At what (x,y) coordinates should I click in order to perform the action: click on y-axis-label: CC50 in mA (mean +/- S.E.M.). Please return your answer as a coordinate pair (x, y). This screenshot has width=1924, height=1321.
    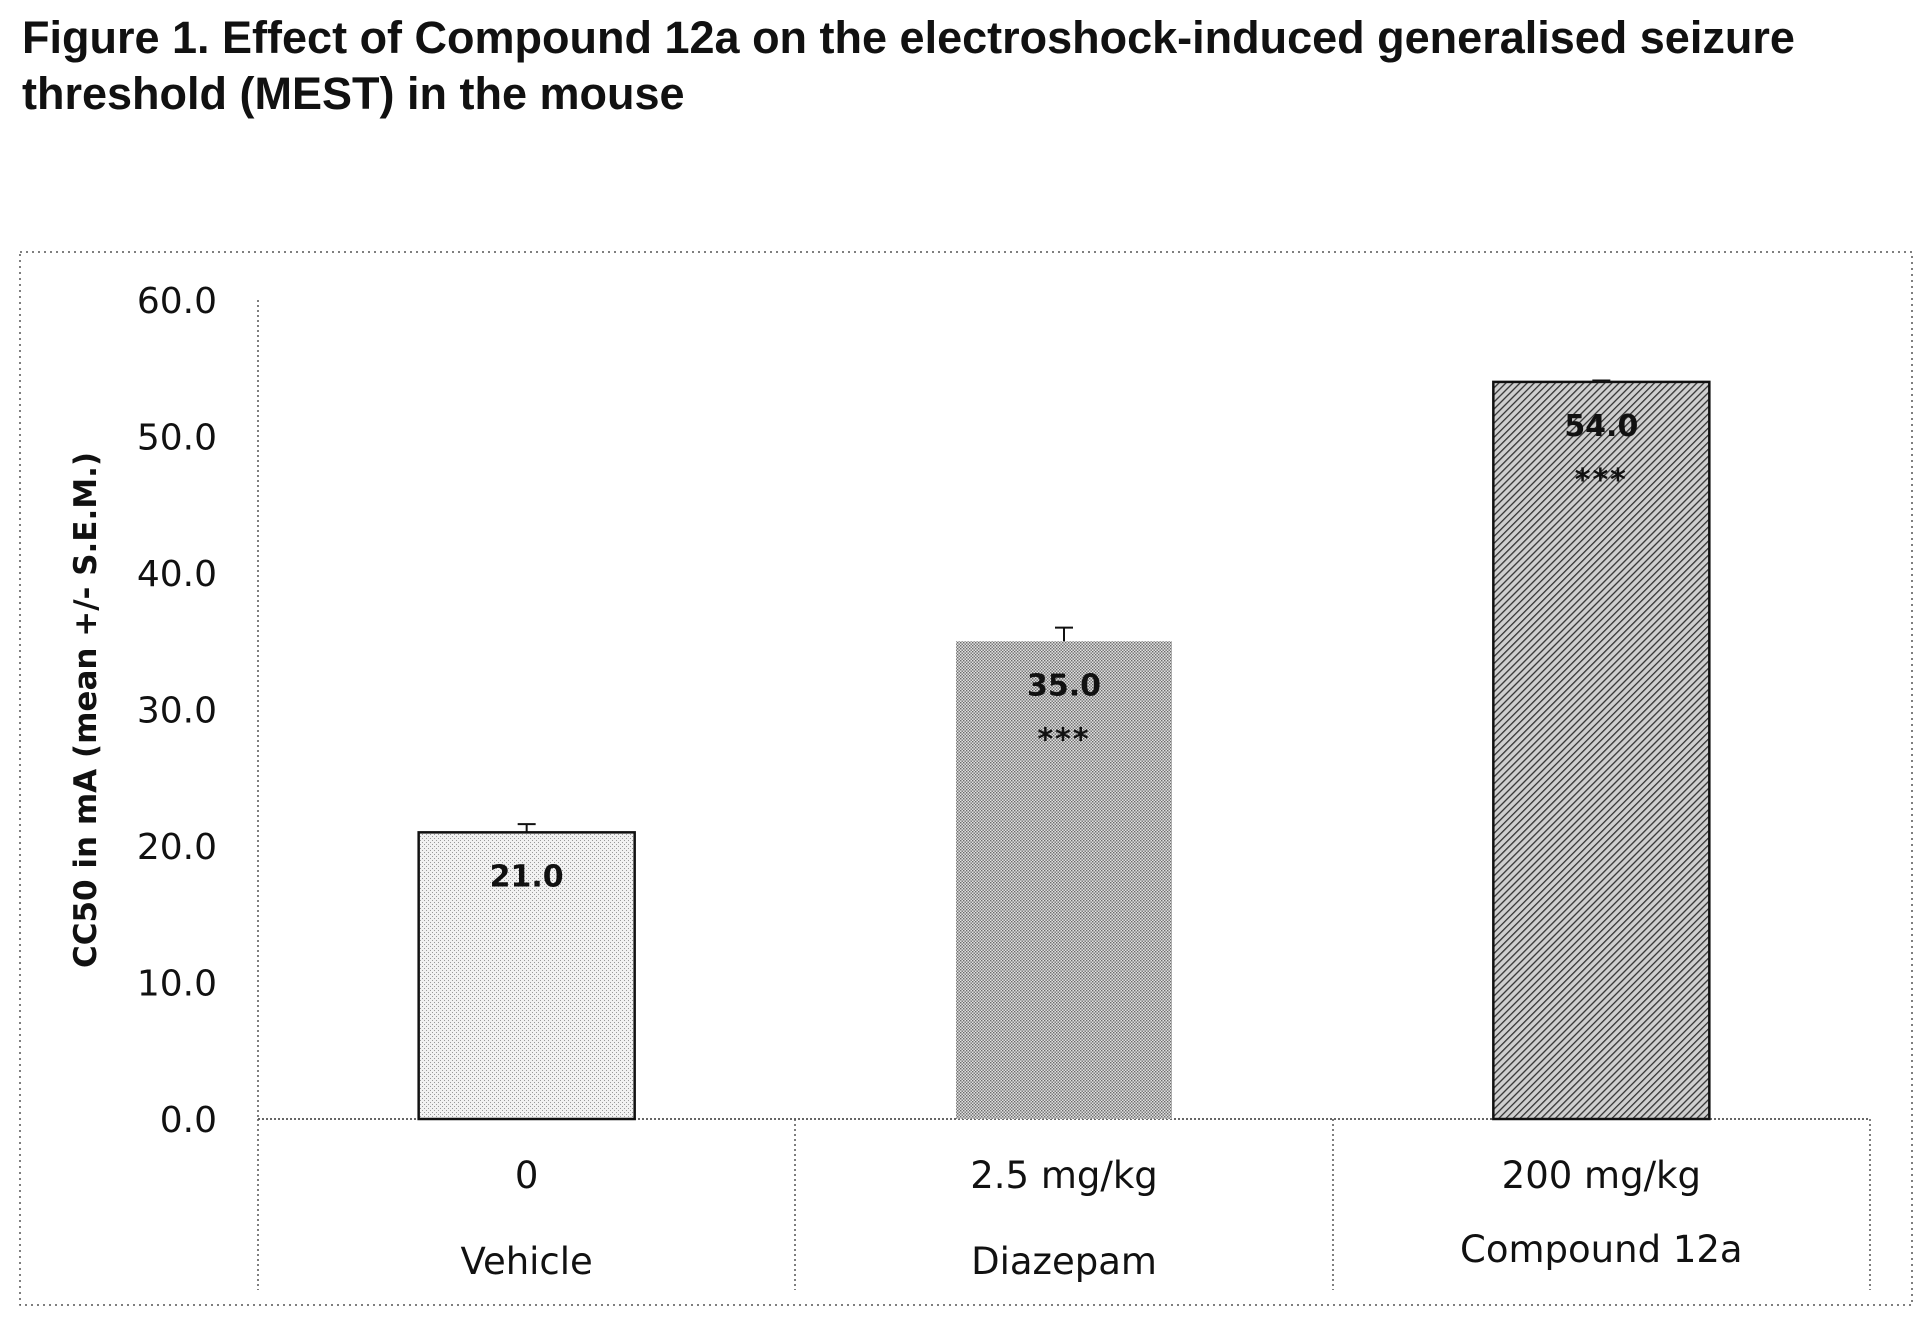
    Looking at the image, I should click on (86, 710).